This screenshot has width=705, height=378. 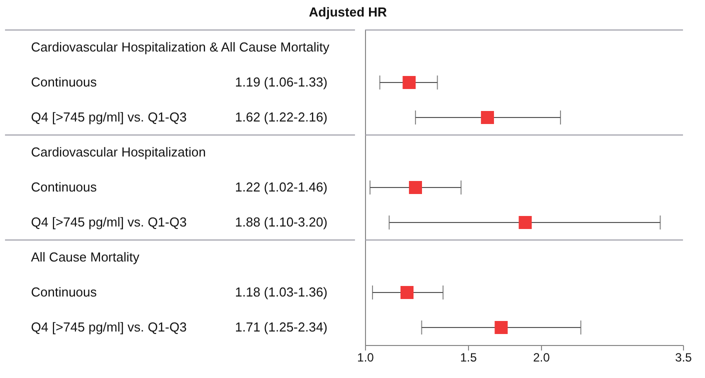 I want to click on data-label: 1.71 (1.25-2.34), so click(x=281, y=327).